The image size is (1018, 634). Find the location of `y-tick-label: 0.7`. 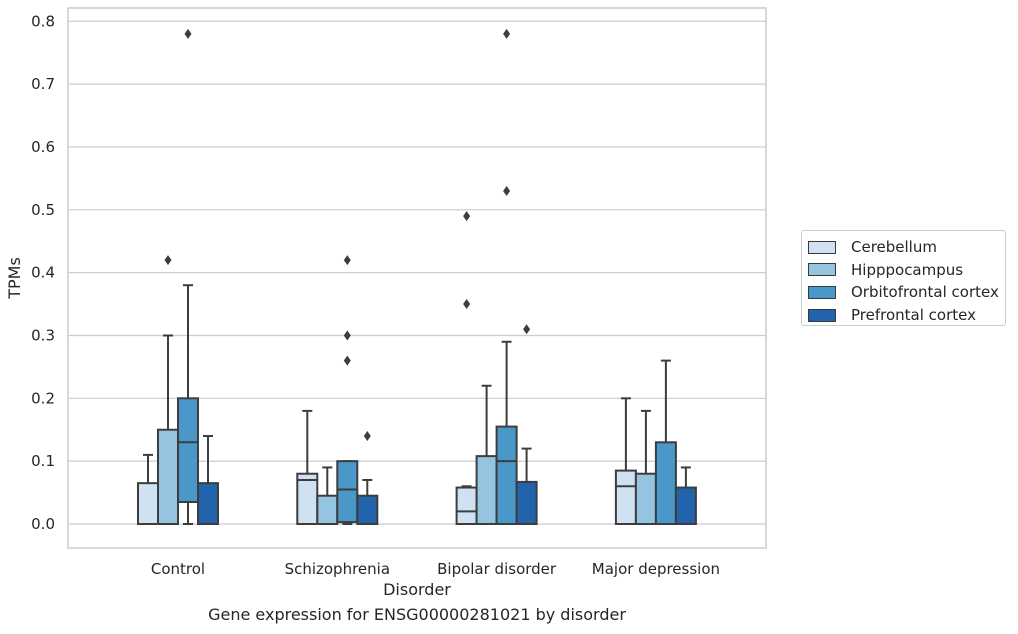

y-tick-label: 0.7 is located at coordinates (43, 84).